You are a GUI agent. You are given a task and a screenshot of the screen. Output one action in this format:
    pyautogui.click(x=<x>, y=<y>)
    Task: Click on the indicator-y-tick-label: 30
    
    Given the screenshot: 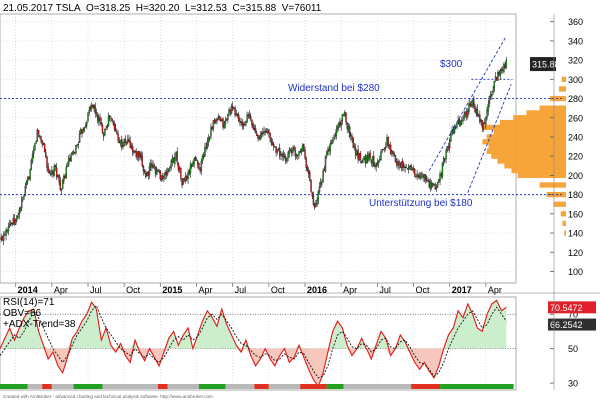 What is the action you would take?
    pyautogui.click(x=573, y=384)
    